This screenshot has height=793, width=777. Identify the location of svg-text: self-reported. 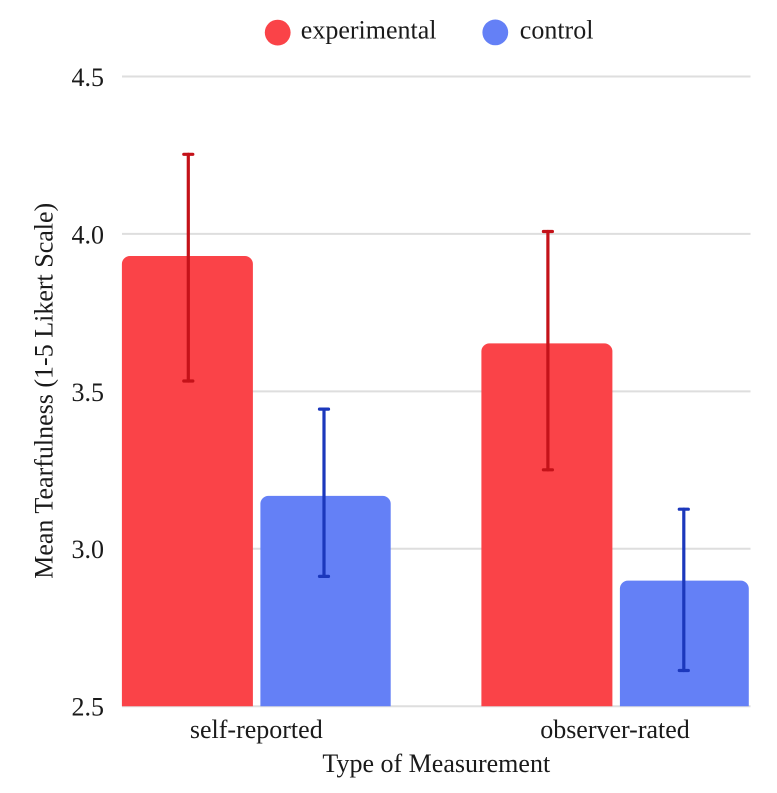
(256, 729).